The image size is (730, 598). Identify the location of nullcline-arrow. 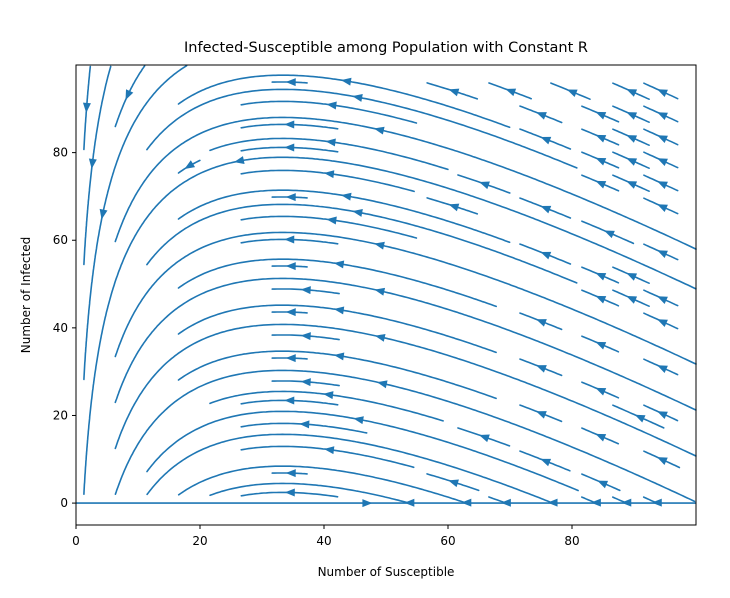
(367, 503).